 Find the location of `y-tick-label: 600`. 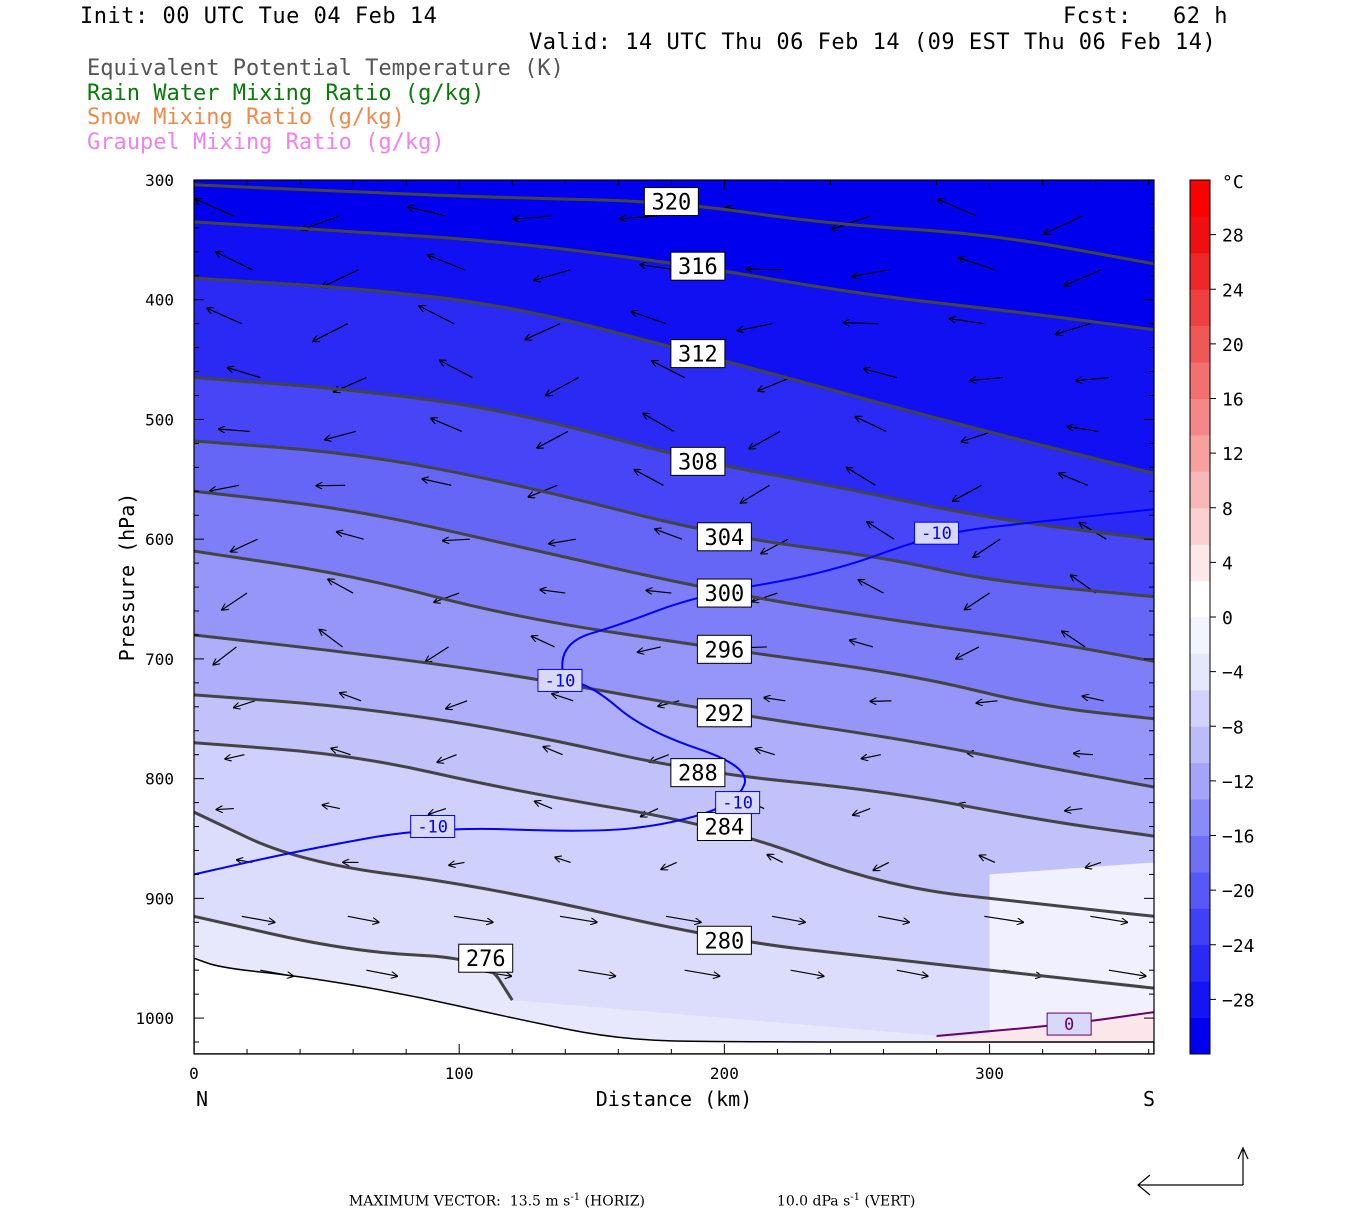

y-tick-label: 600 is located at coordinates (159, 539).